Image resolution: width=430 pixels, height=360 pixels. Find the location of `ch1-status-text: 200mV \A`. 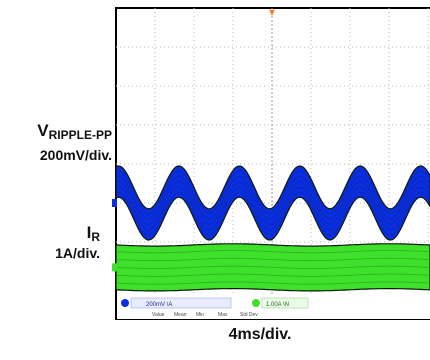

ch1-status-text: 200mV \A is located at coordinates (159, 305).